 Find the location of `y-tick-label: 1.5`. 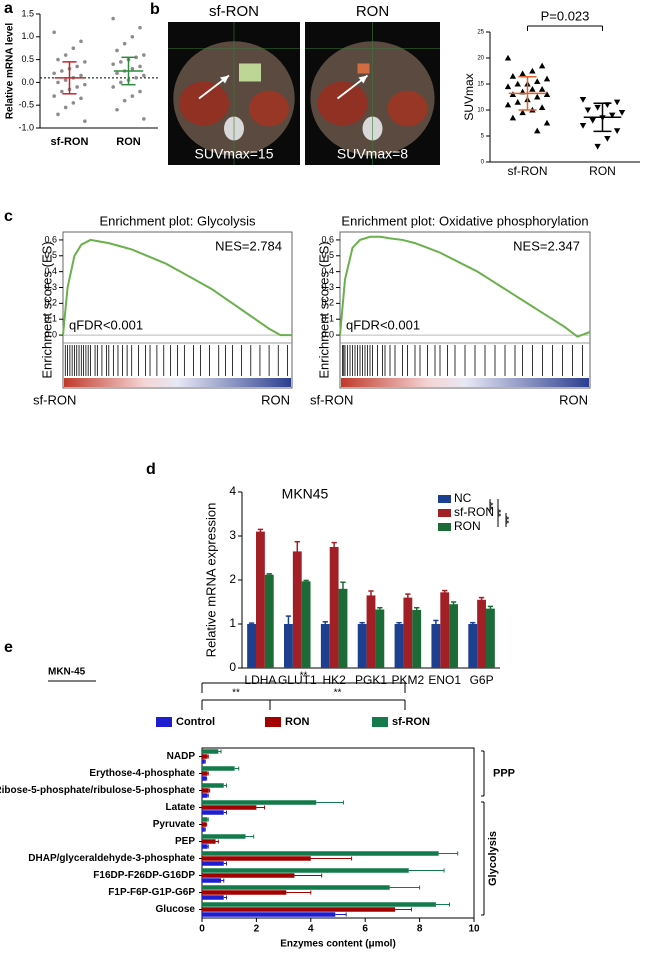

y-tick-label: 1.5 is located at coordinates (27, 13).